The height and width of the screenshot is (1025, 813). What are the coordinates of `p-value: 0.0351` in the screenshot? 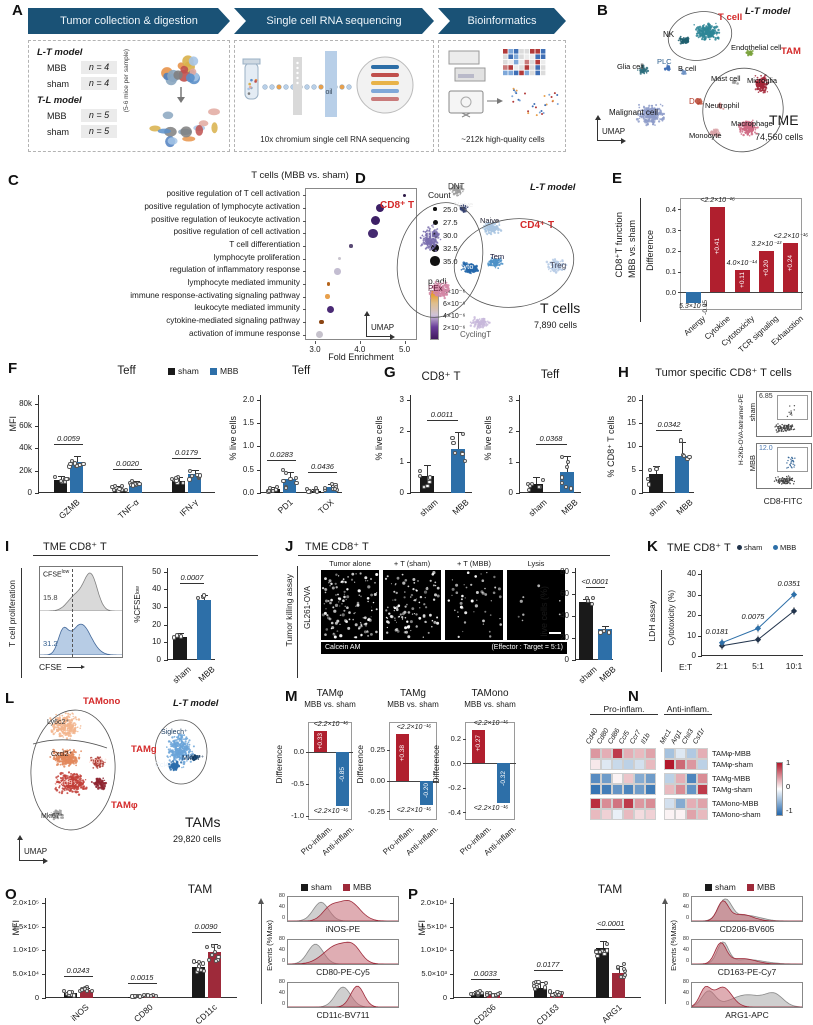 It's located at (789, 583).